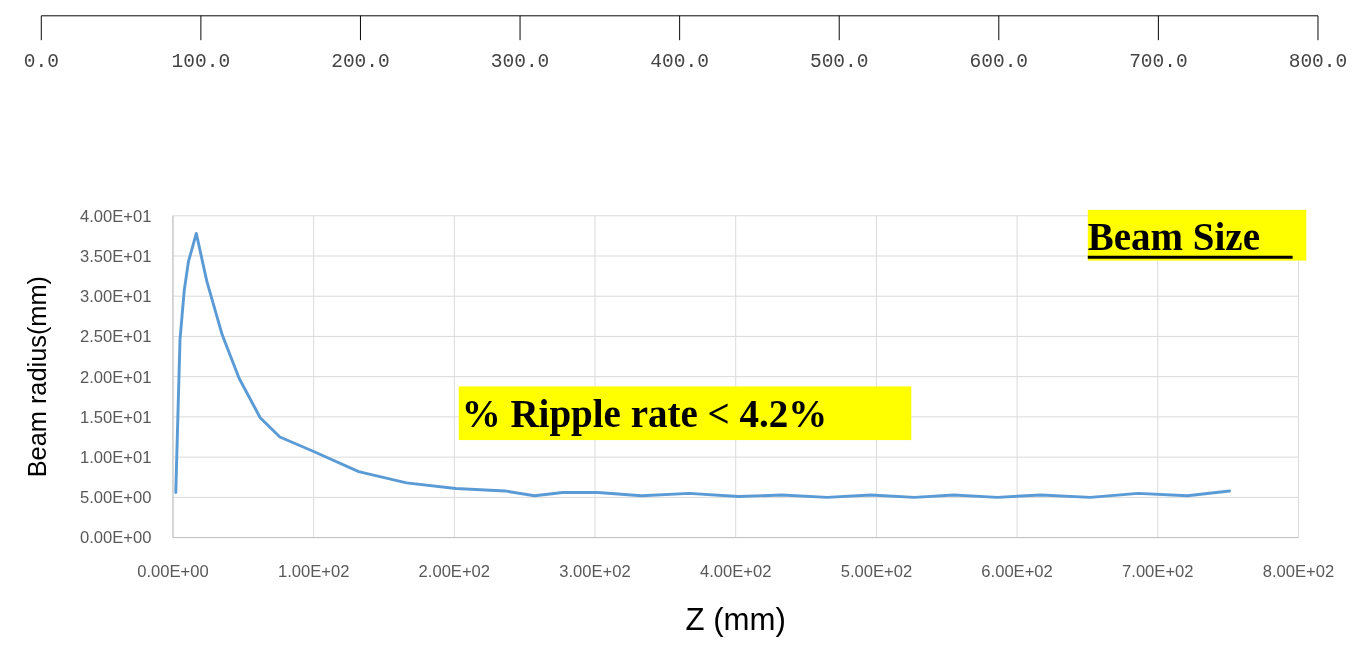 The image size is (1370, 648). Describe the element at coordinates (116, 297) in the screenshot. I see `y-tick-label: 3.00E+01` at that location.